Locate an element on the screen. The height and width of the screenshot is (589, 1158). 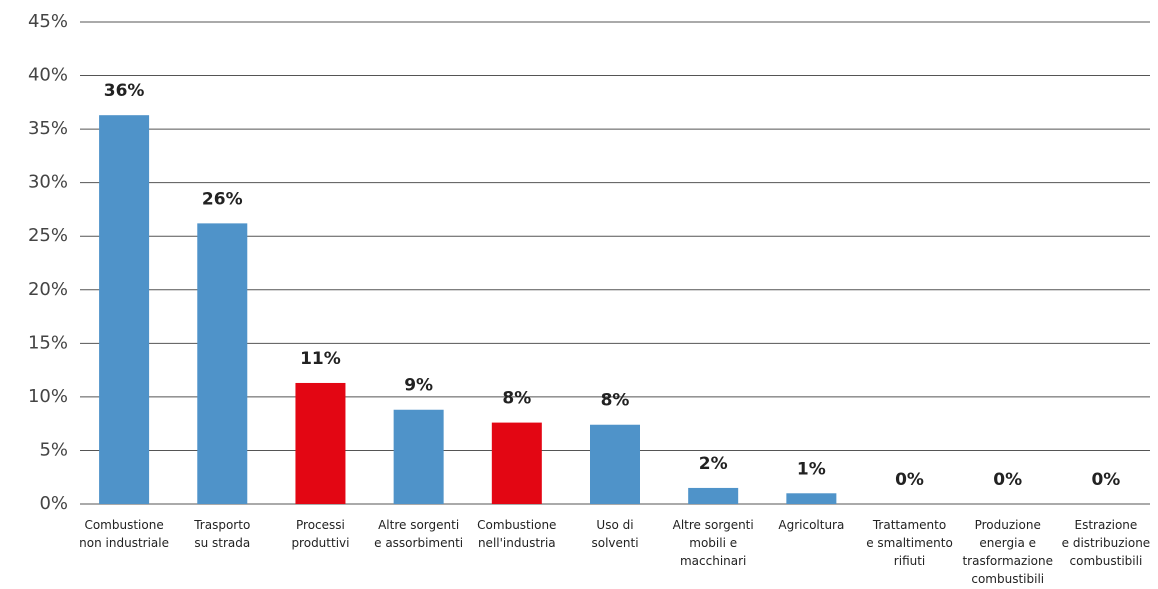
value-label: 2% is located at coordinates (713, 464).